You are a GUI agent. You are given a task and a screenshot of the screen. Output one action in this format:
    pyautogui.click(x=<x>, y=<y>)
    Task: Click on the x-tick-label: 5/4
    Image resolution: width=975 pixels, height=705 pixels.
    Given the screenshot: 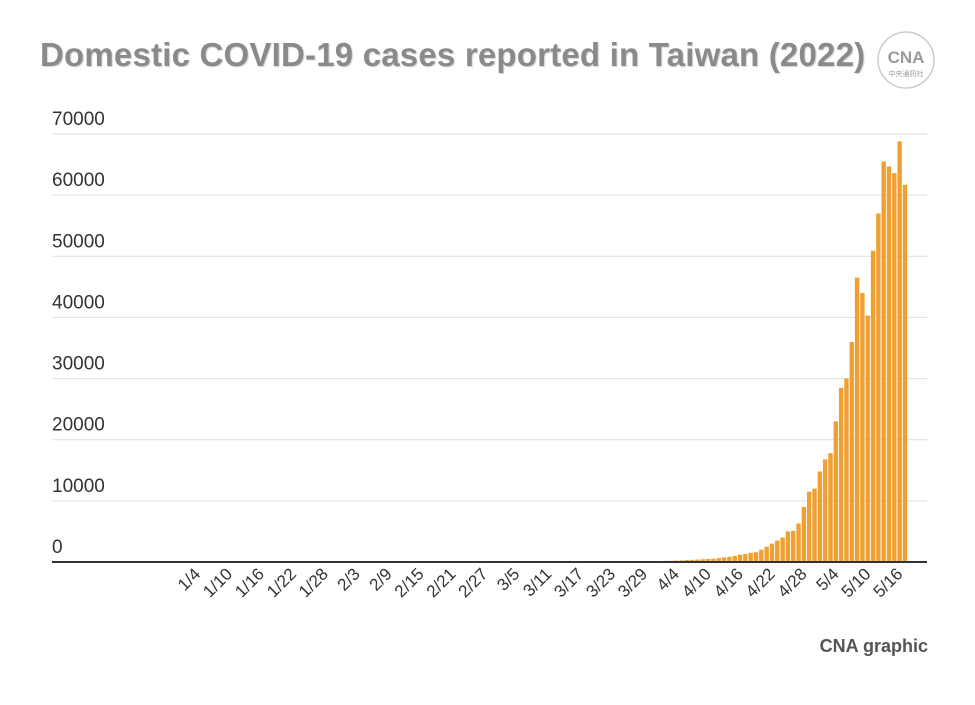 What is the action you would take?
    pyautogui.click(x=827, y=579)
    